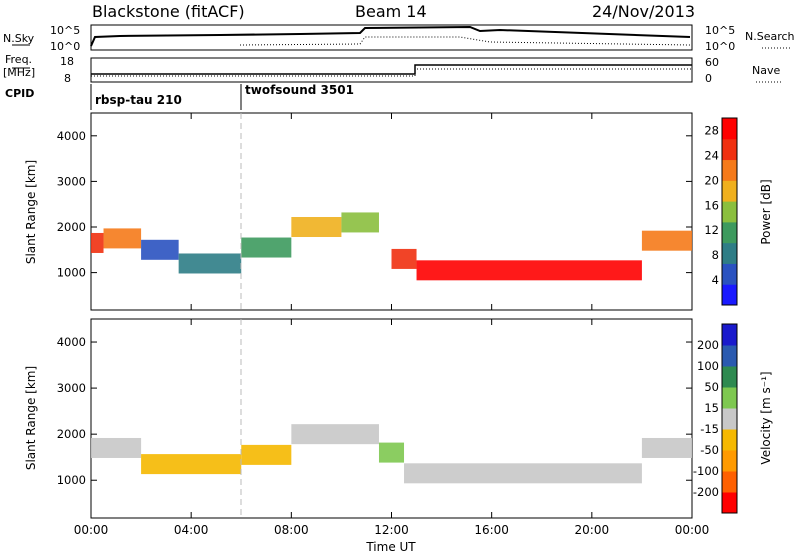 This screenshot has width=800, height=558. What do you see at coordinates (191, 530) in the screenshot?
I see `x-tick-label: 04:00` at bounding box center [191, 530].